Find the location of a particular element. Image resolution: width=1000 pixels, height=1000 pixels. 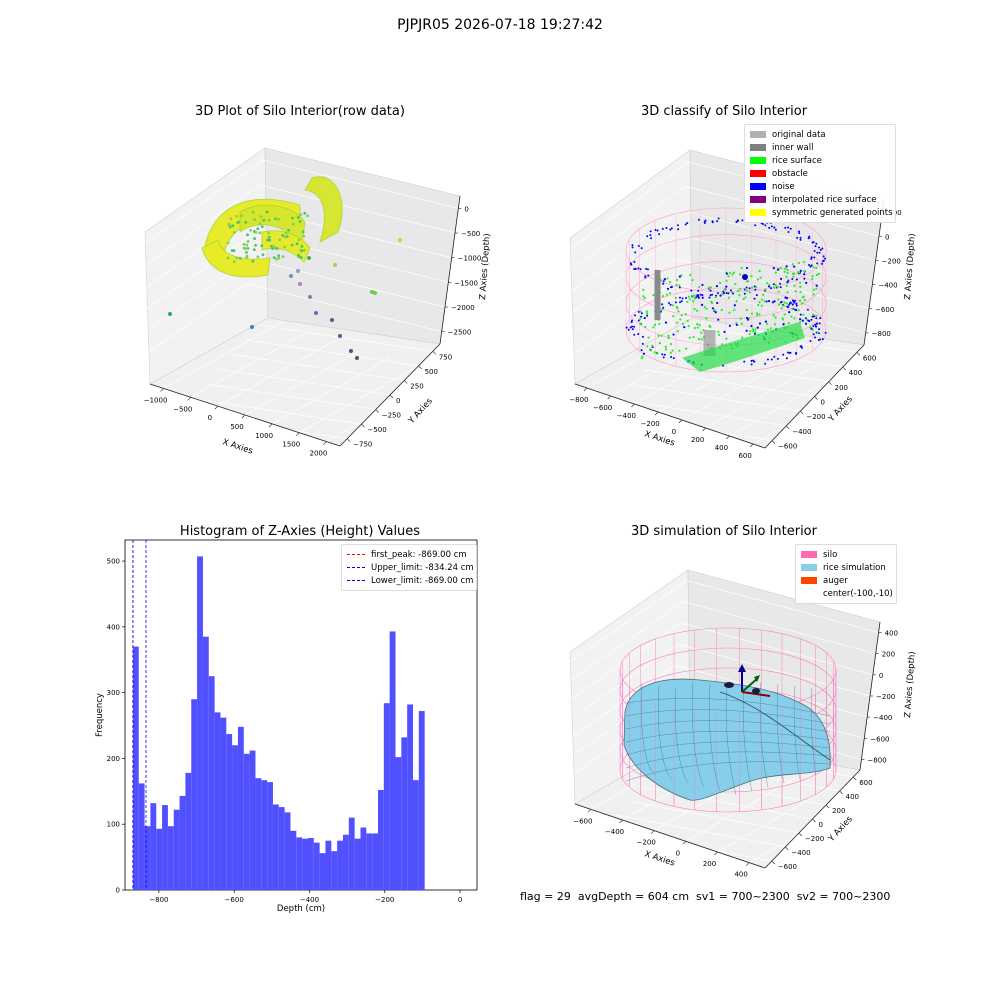

classify-ytick: −200 is located at coordinates (815, 417).